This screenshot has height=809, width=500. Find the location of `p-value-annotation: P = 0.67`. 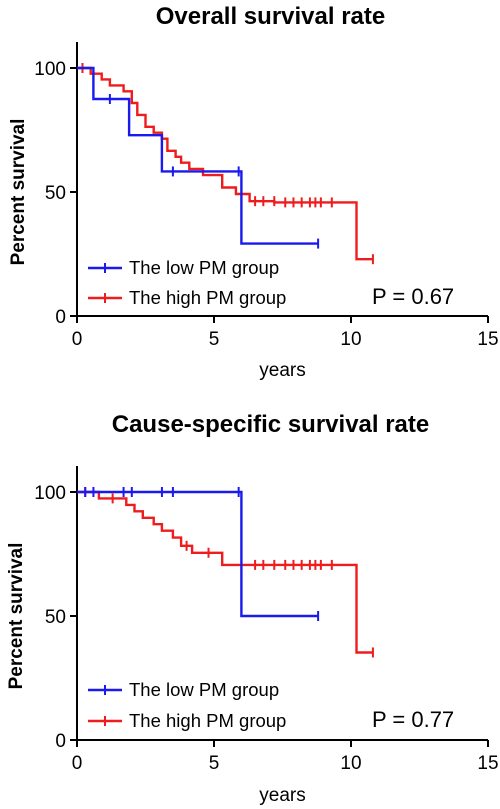

p-value-annotation: P = 0.67 is located at coordinates (413, 296).